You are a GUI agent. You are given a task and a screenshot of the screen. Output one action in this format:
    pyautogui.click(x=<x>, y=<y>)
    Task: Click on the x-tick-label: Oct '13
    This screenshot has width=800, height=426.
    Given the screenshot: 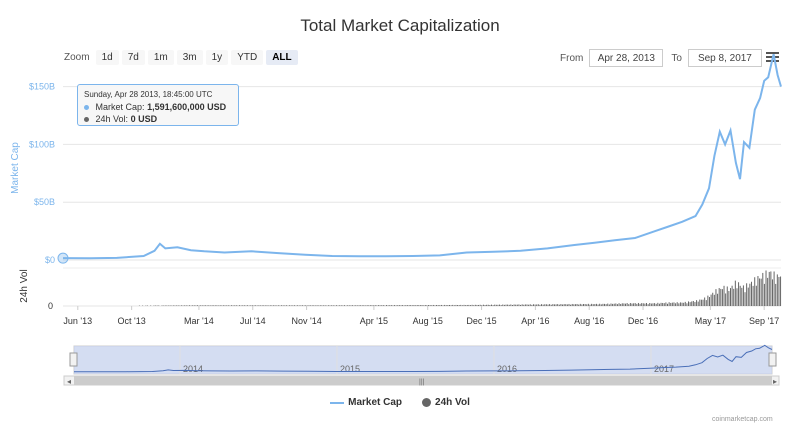 What is the action you would take?
    pyautogui.click(x=132, y=321)
    